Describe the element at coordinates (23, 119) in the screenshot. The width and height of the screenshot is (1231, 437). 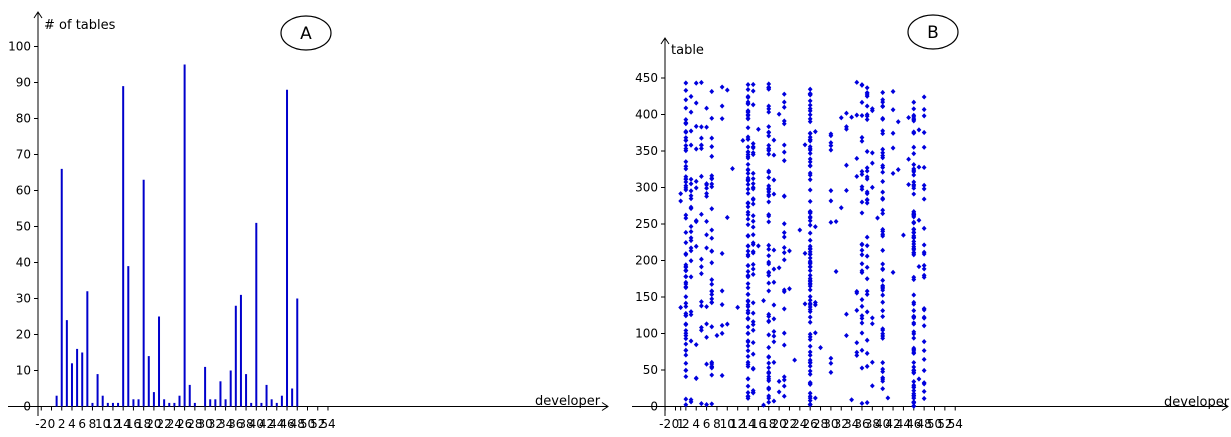
I see `panel-a-y-tick-label: 80` at that location.